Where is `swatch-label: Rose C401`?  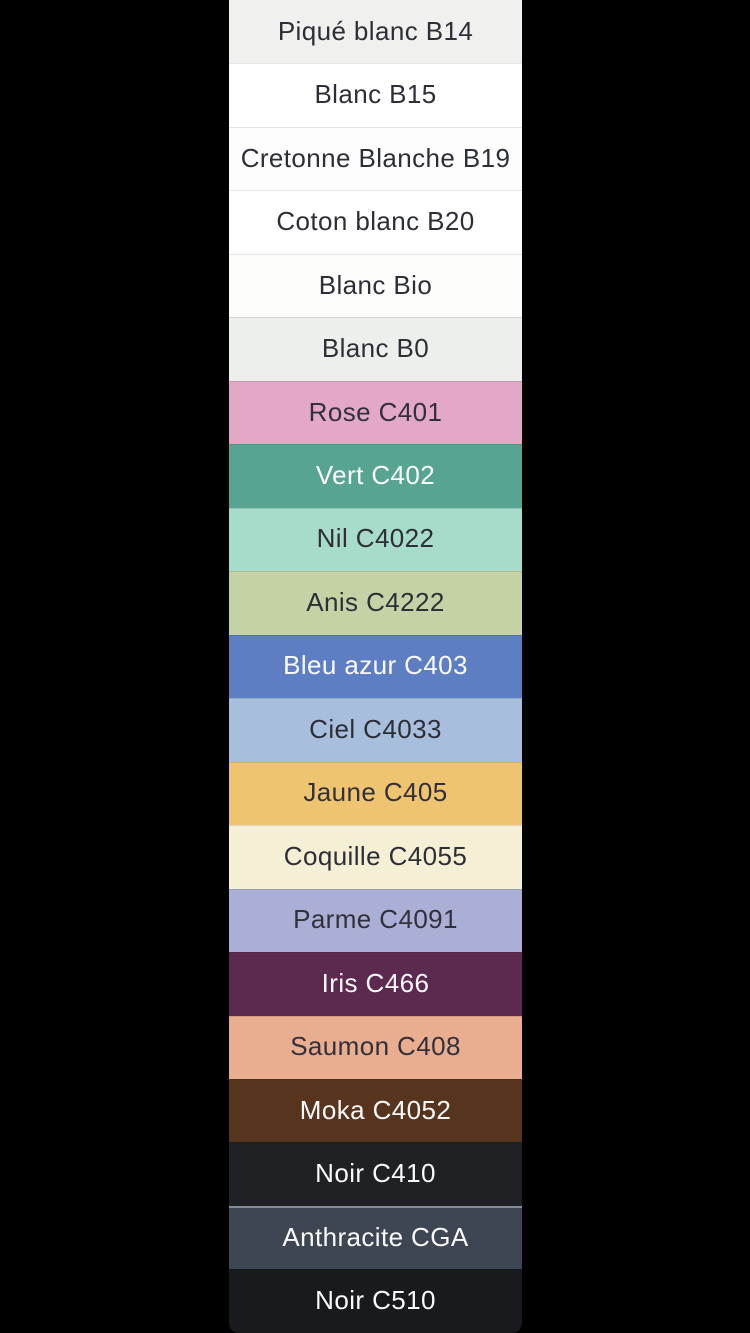 swatch-label: Rose C401 is located at coordinates (375, 411).